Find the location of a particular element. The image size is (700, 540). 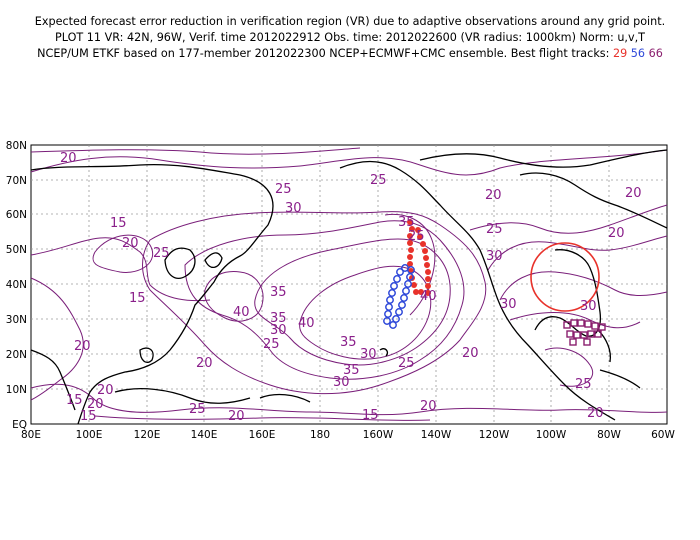

lon-label: 100E is located at coordinates (89, 435).